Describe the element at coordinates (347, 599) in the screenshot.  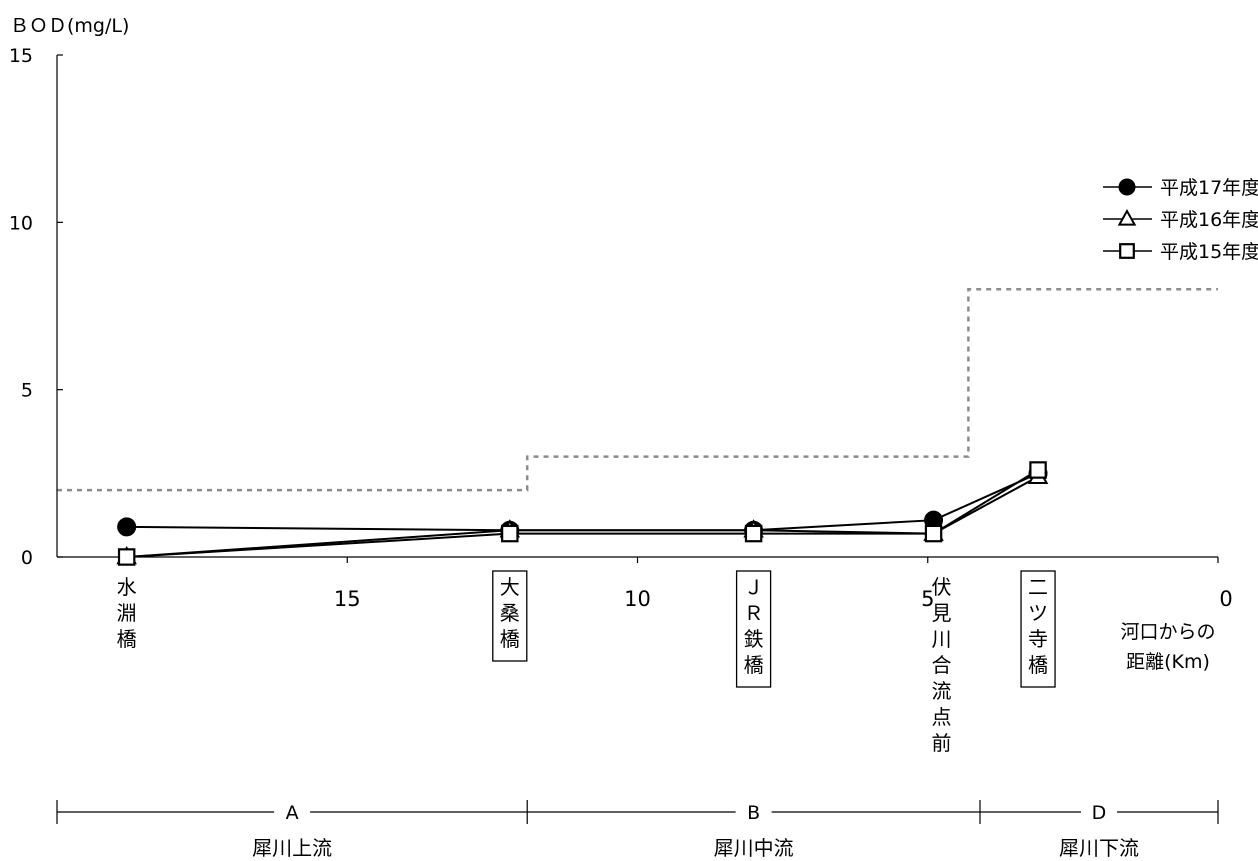
I see `x-tick-label: 15` at that location.